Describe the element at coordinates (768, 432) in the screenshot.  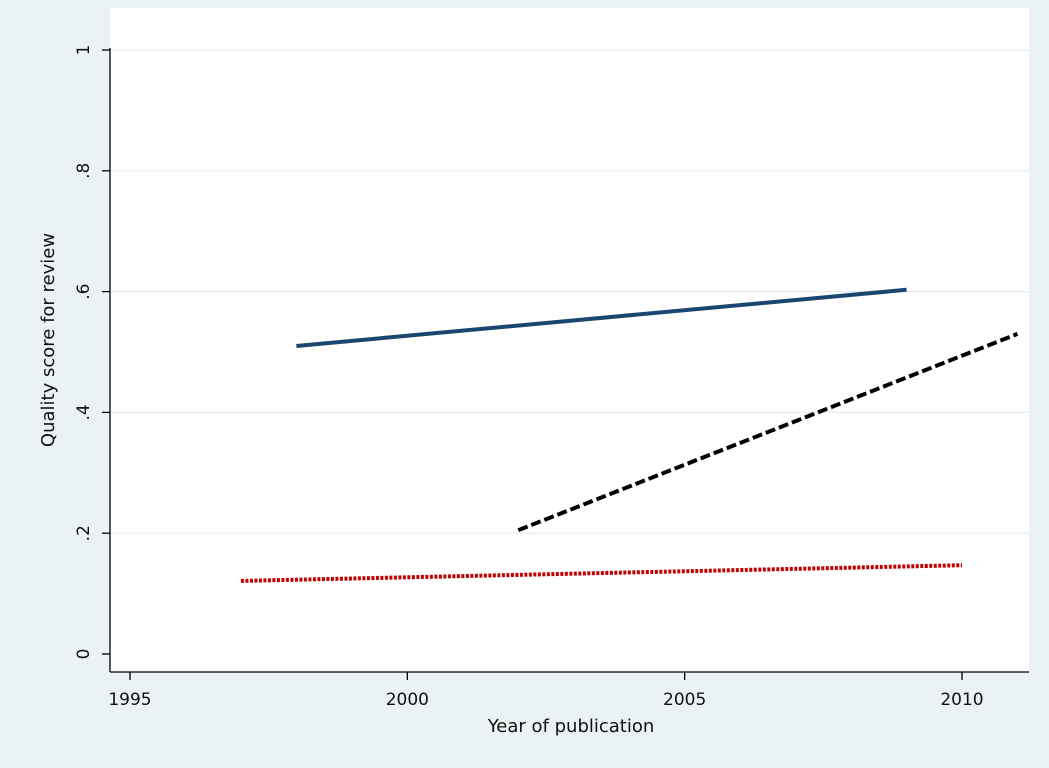
I see `series-line-dashed` at that location.